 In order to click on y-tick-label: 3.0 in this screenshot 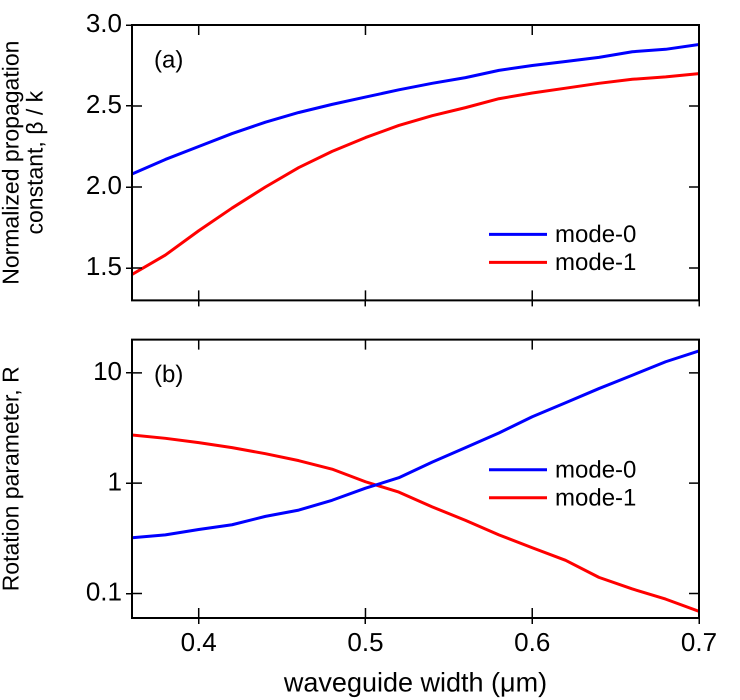, I will do `click(104, 23)`.